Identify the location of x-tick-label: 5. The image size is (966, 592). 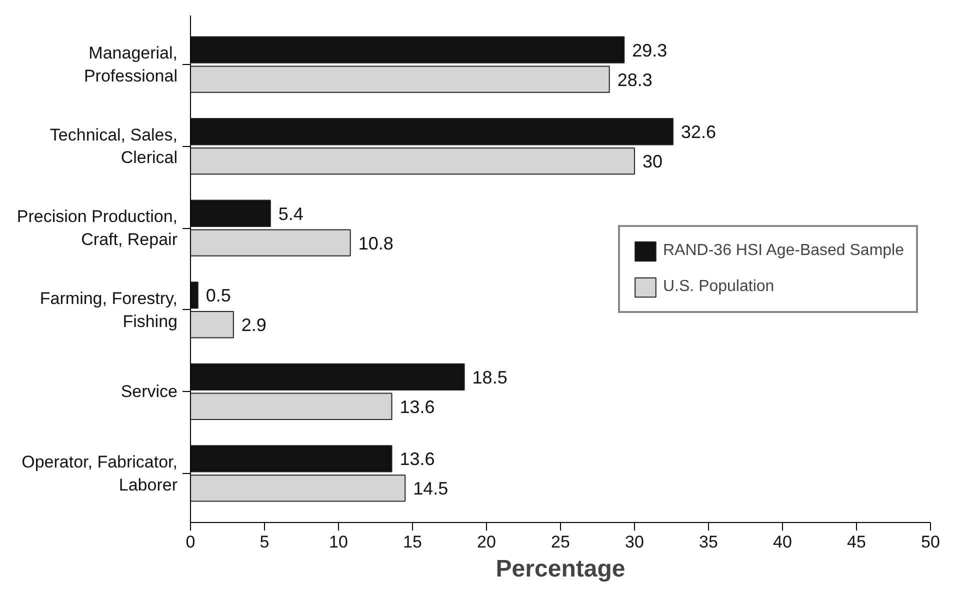
(265, 542).